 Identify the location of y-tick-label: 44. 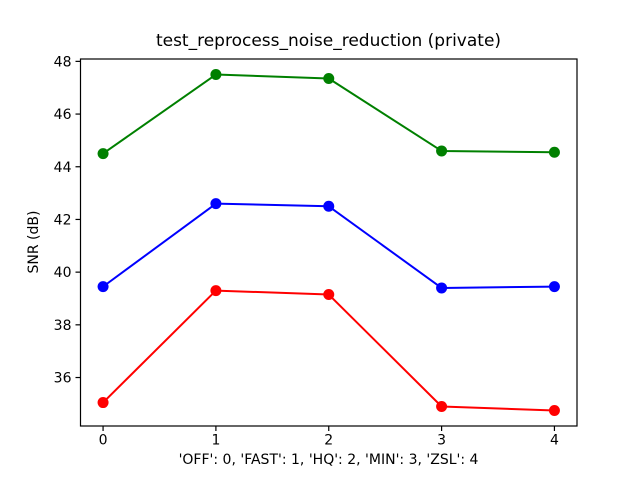
(63, 168).